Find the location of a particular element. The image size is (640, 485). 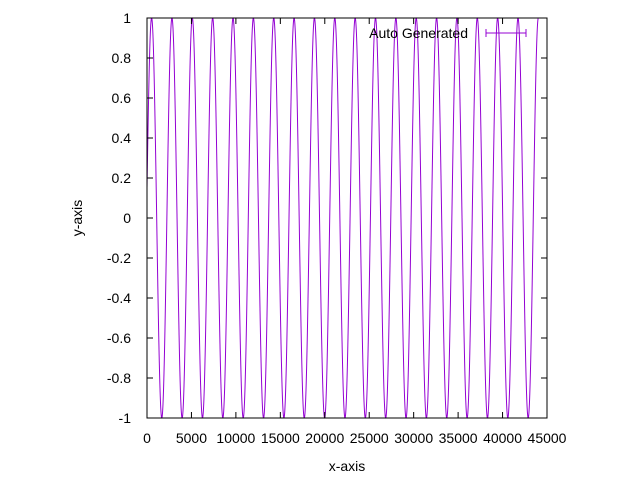

y-axis-label: y-axis is located at coordinates (77, 218).